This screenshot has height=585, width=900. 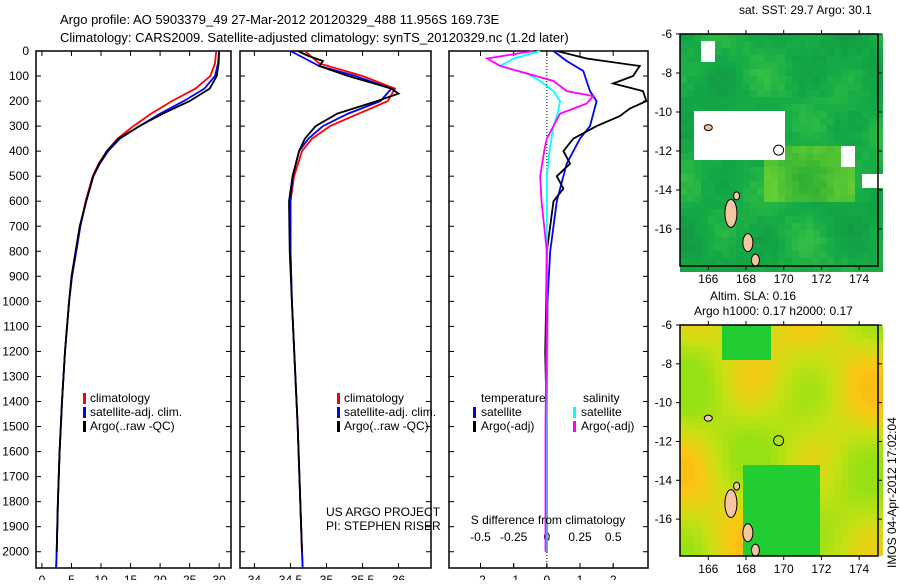 What do you see at coordinates (859, 569) in the screenshot?
I see `lon-tick-label: 174` at bounding box center [859, 569].